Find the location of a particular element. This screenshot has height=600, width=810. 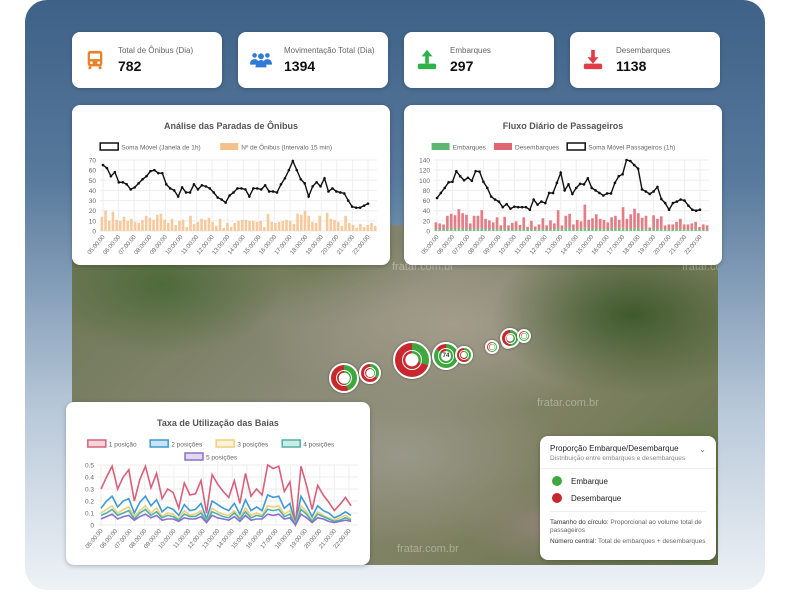

stat-value: 782 is located at coordinates (130, 66).